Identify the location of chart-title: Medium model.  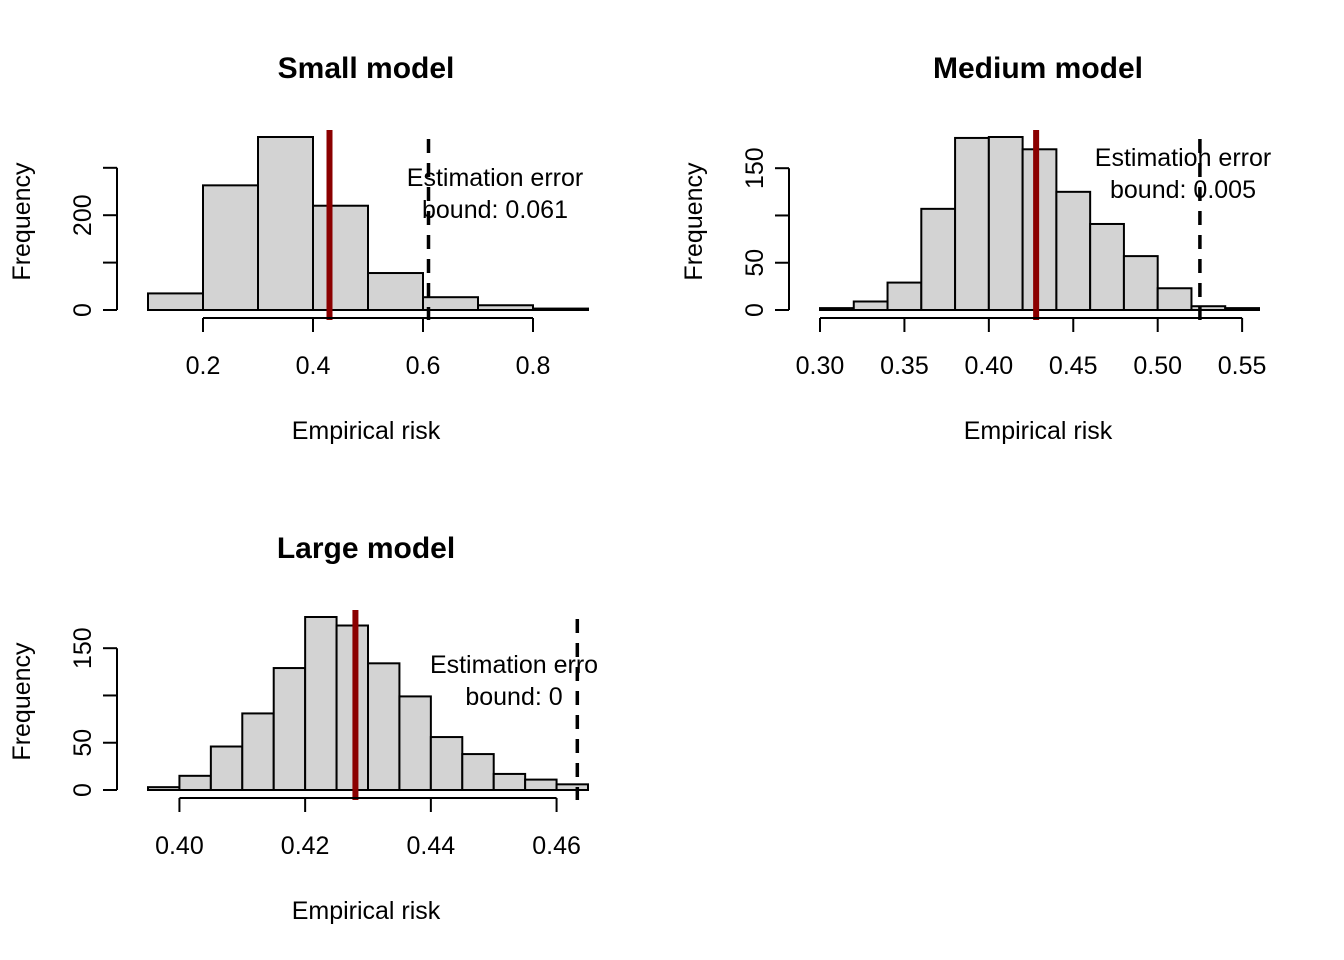
(1038, 68).